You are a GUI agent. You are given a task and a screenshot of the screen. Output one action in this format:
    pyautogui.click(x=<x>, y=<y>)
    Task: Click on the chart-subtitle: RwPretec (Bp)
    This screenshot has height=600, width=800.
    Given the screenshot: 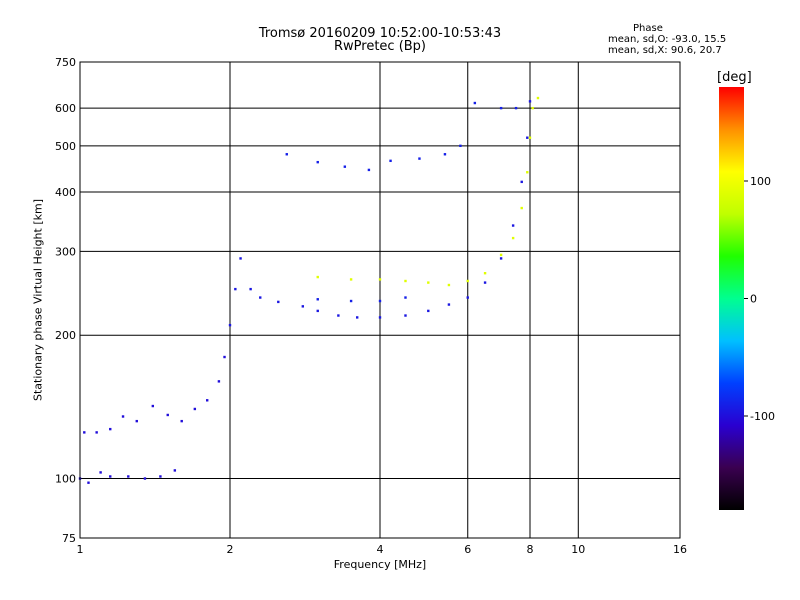 What is the action you would take?
    pyautogui.click(x=380, y=46)
    